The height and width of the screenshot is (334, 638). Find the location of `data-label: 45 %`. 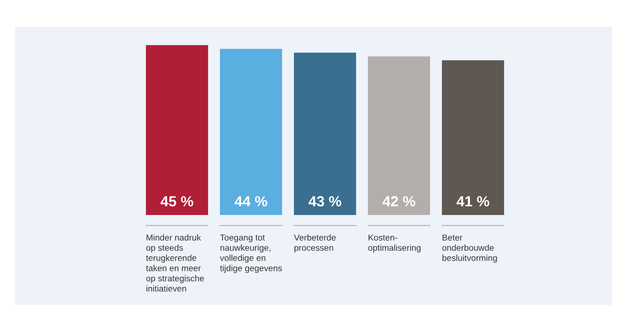

data-label: 45 % is located at coordinates (177, 201).